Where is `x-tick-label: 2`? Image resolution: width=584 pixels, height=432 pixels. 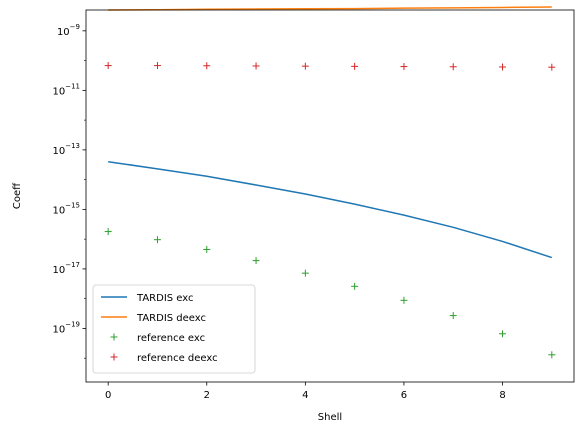
x-tick-label: 2 is located at coordinates (207, 395).